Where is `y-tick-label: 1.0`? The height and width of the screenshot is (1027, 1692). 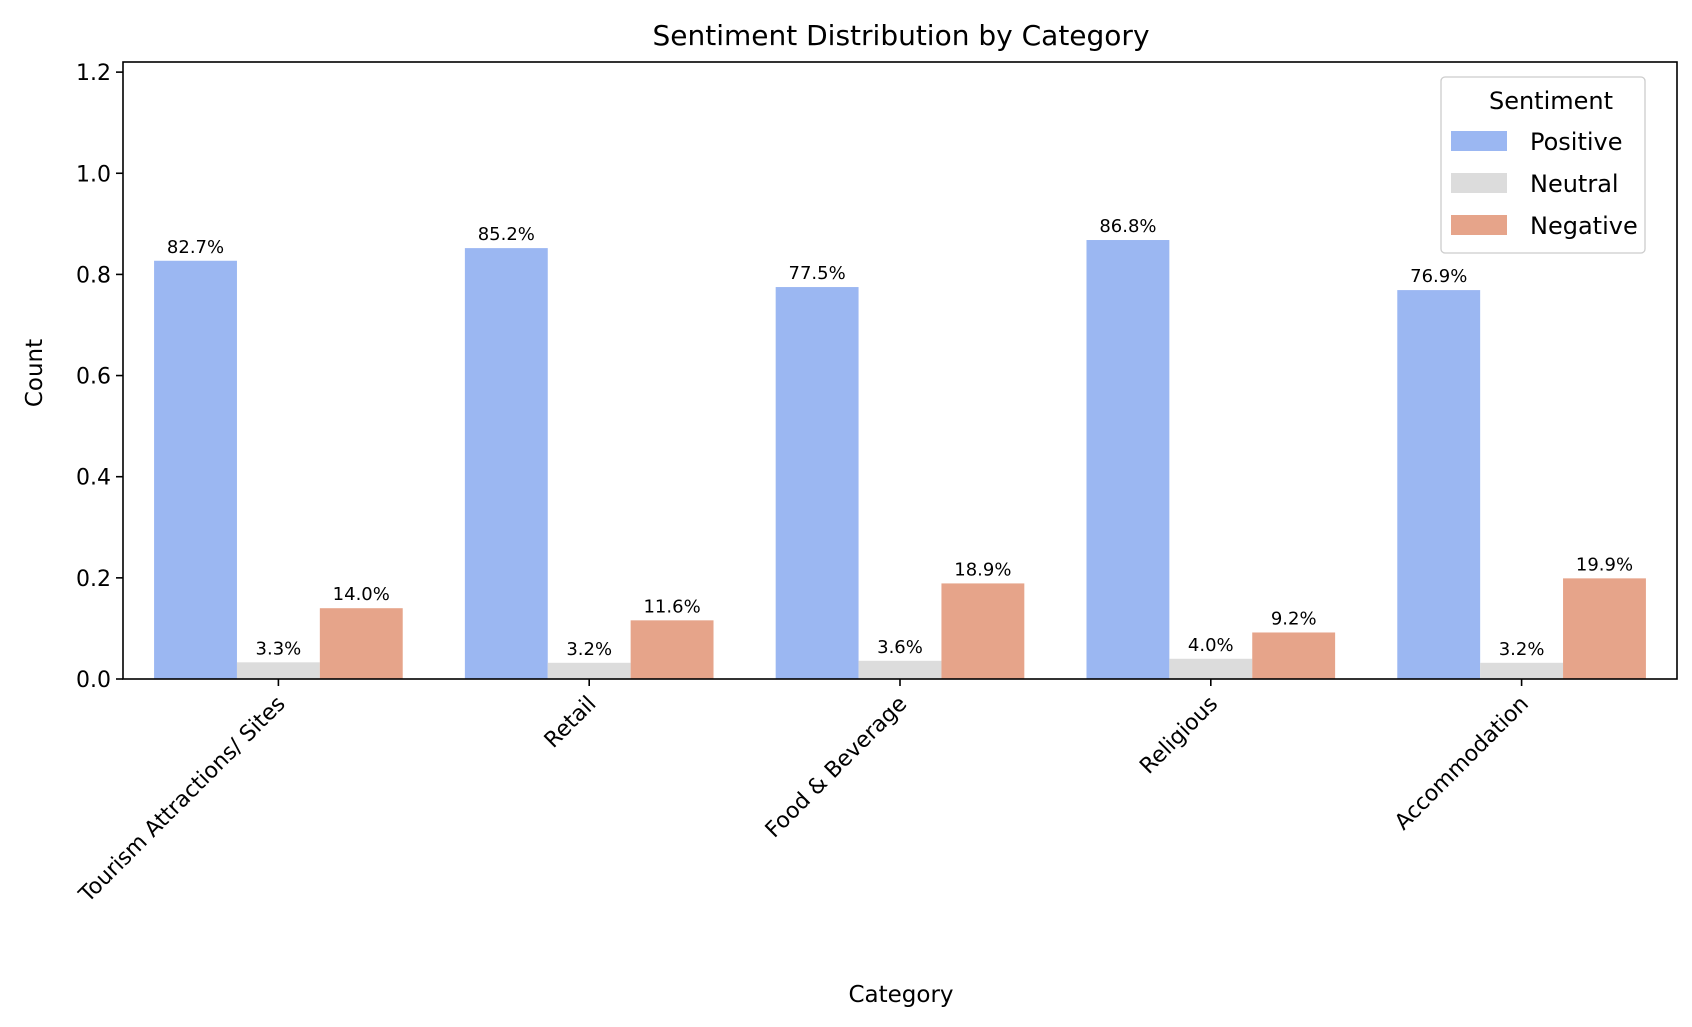
y-tick-label: 1.0 is located at coordinates (93, 174).